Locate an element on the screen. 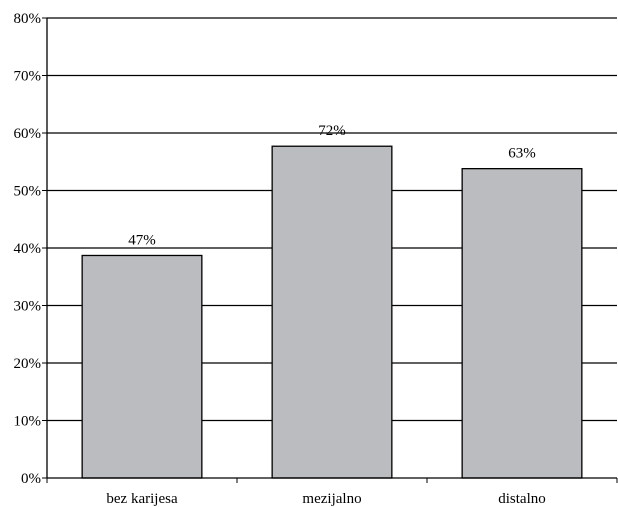 This screenshot has height=507, width=618. y-tick-label: 40% is located at coordinates (28, 249).